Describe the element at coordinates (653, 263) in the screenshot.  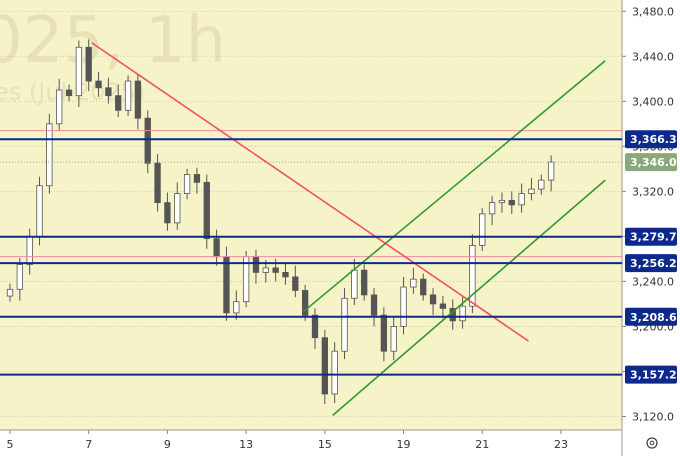
I see `level-label: 3,256.2` at that location.